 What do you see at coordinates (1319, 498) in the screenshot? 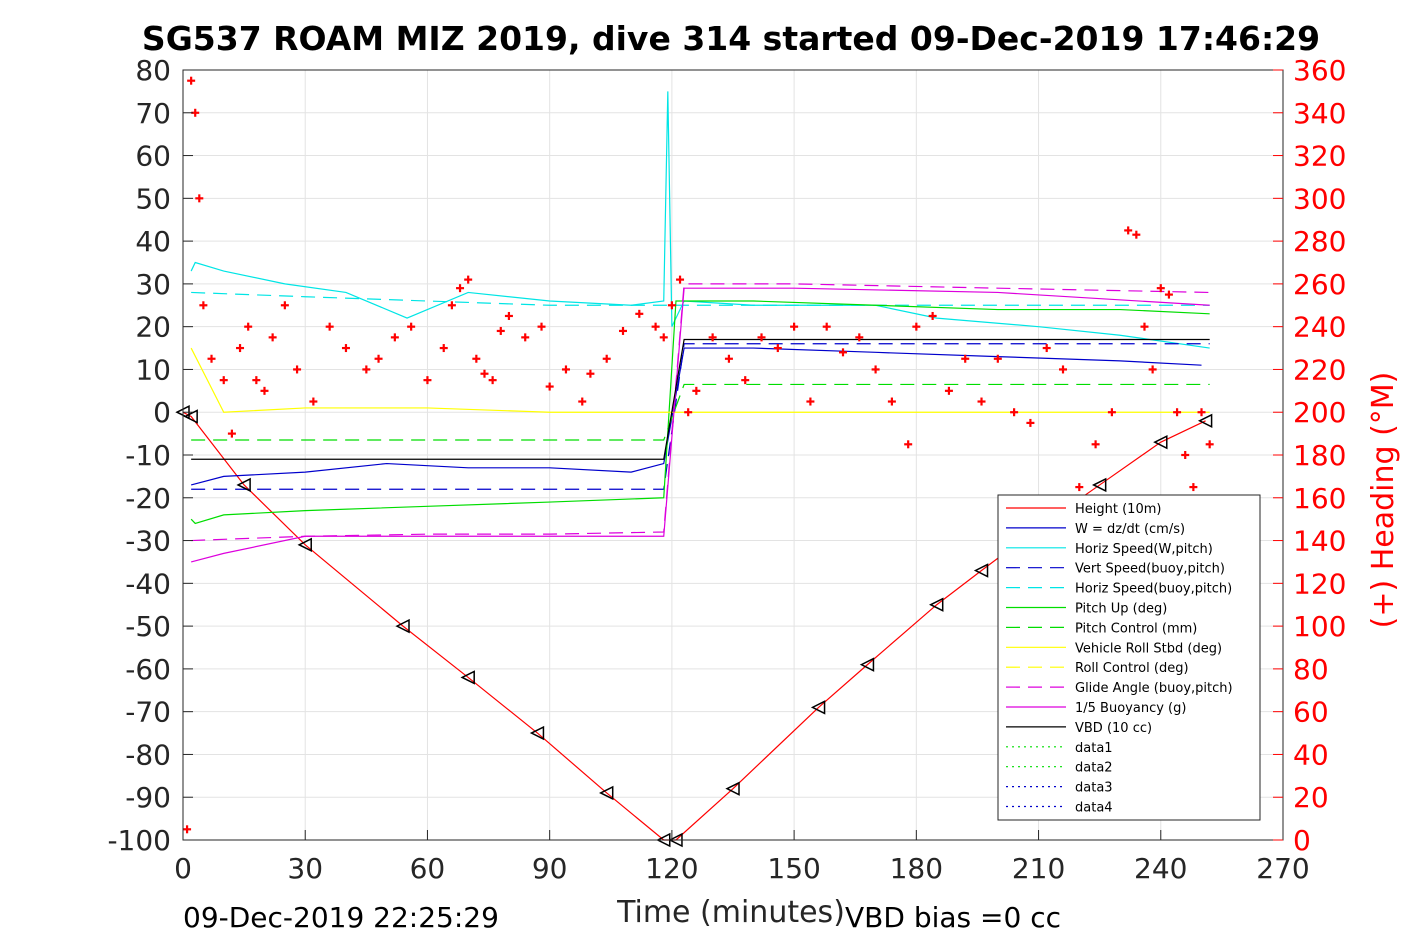
I see `y2-tick-label: 160` at bounding box center [1319, 498].